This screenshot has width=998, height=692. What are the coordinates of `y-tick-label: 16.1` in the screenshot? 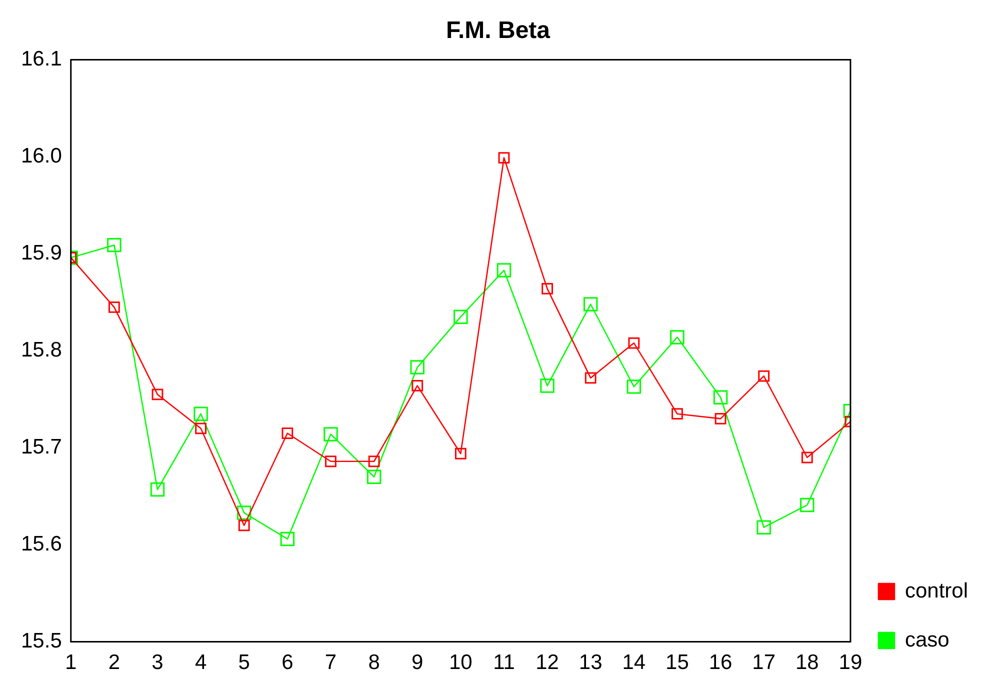 It's located at (41, 59).